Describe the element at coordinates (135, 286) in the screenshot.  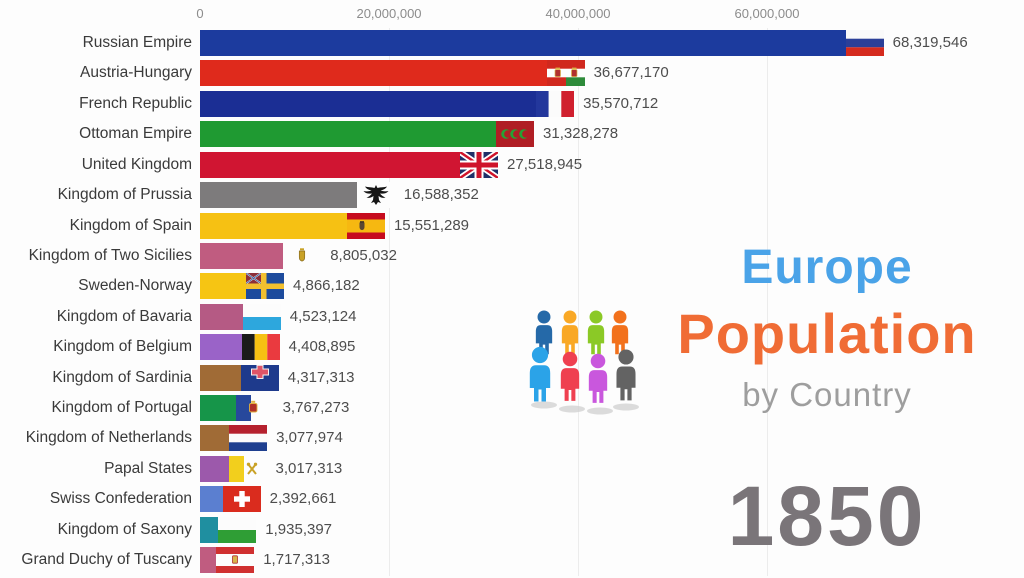
I see `country-label: Sweden-Norway` at that location.